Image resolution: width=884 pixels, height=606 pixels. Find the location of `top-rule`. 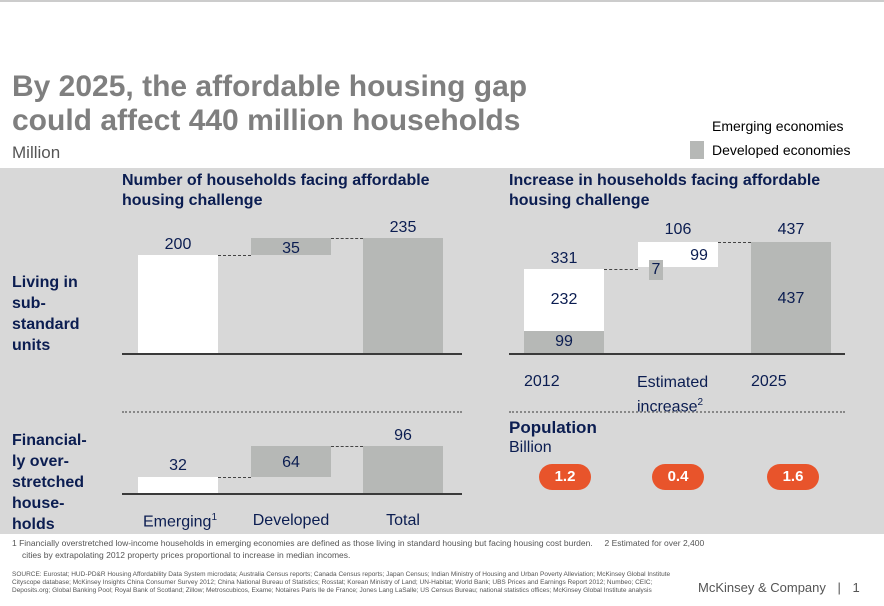

top-rule is located at coordinates (442, 1).